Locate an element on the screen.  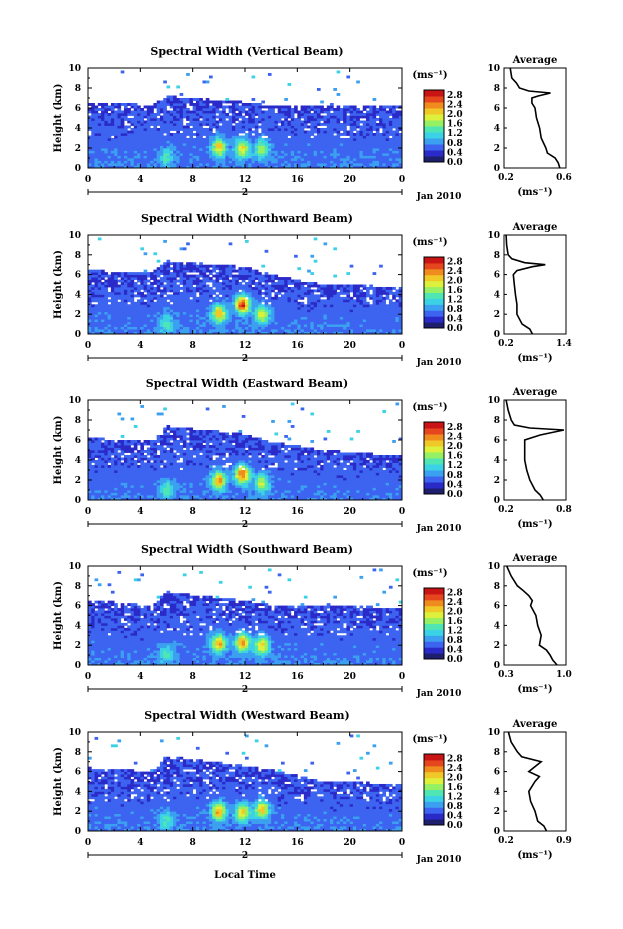
colorbar-segment is located at coordinates (434, 284).